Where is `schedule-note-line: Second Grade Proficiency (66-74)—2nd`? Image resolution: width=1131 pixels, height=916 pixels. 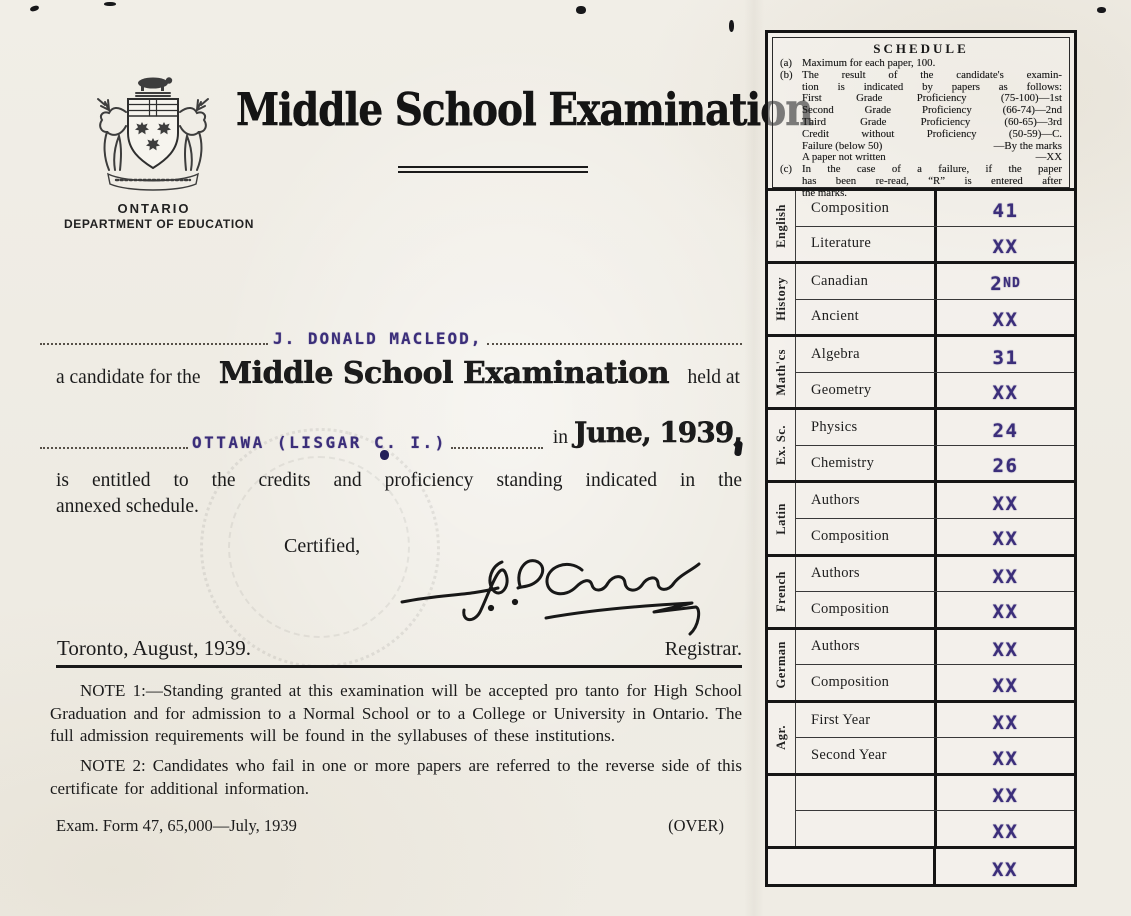
schedule-note-line: Second Grade Proficiency (66-74)—2nd is located at coordinates (932, 110).